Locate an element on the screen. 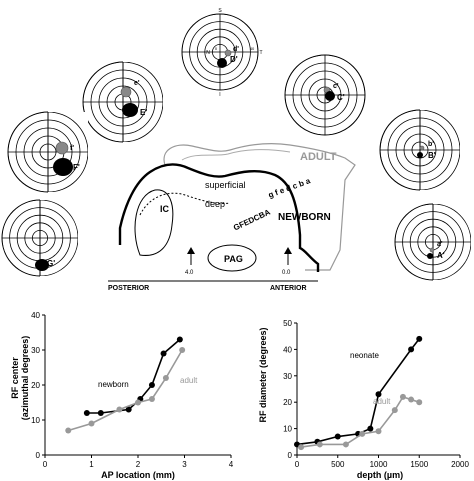  anterior-label: ANTERIOR is located at coordinates (288, 288).